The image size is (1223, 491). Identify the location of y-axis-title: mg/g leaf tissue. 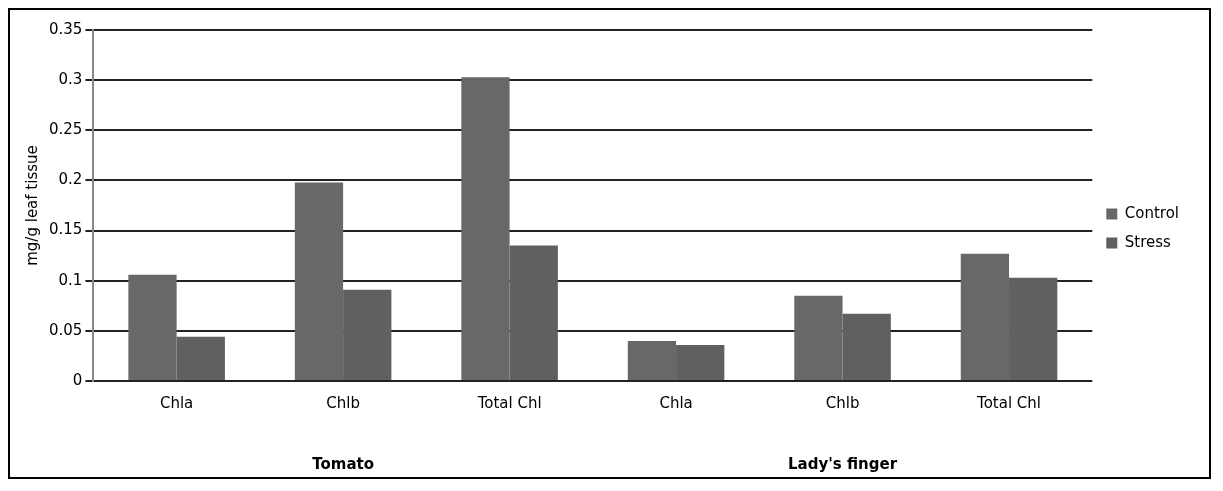
(31, 205).